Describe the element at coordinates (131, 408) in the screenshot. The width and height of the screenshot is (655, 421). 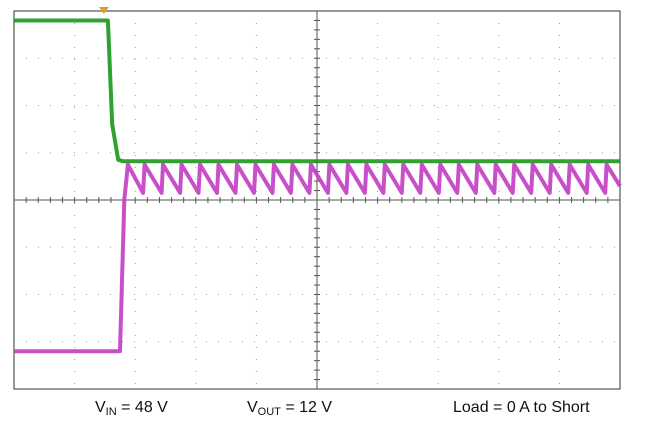
I see `caption-vin: VIN = 48 V` at that location.